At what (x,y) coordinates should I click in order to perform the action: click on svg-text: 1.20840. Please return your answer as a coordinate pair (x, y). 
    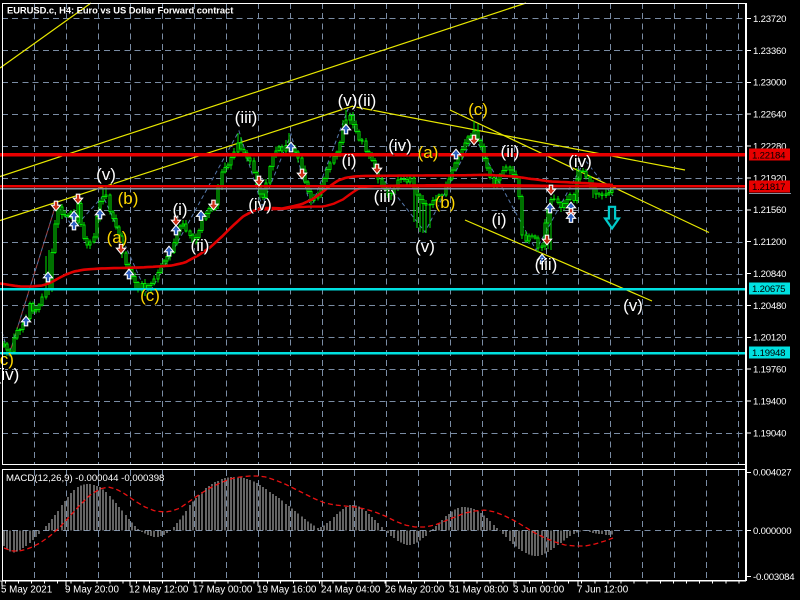
    Looking at the image, I should click on (769, 274).